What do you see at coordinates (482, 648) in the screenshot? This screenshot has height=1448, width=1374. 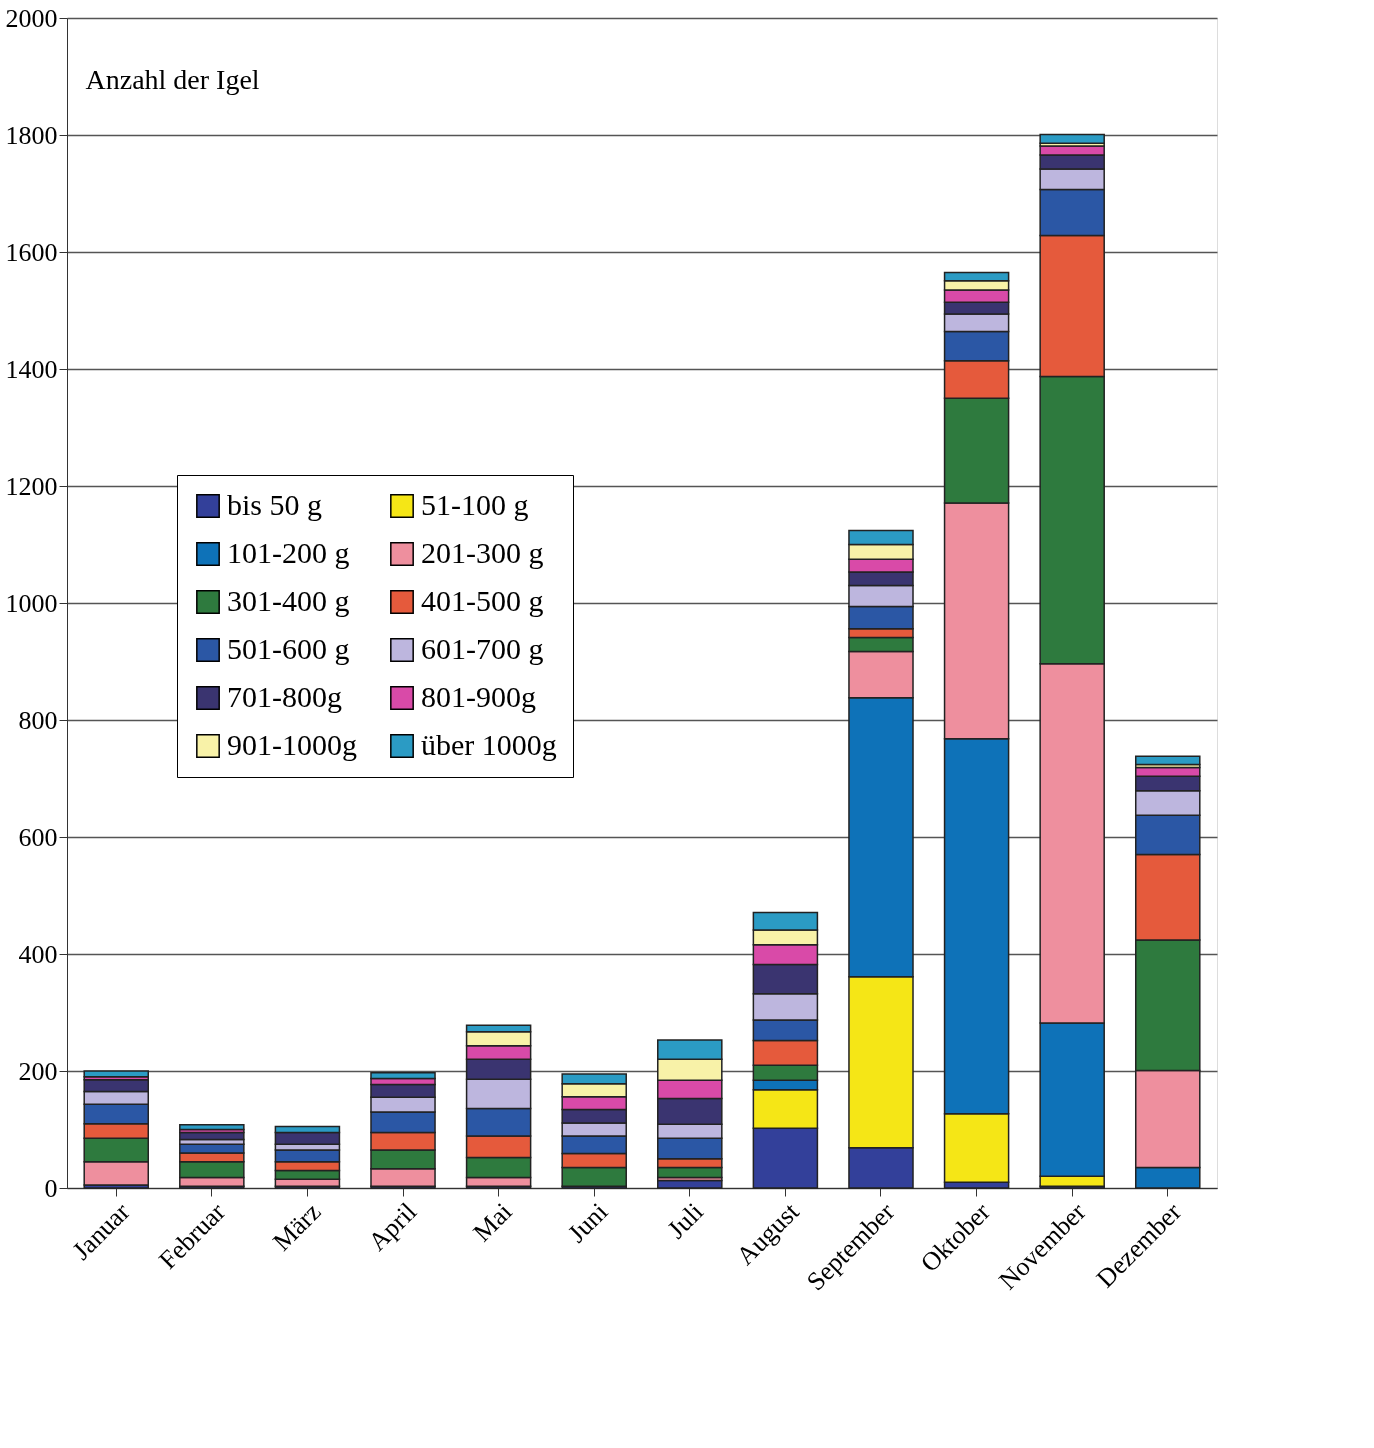 I see `legend-label: 601-700 g` at bounding box center [482, 648].